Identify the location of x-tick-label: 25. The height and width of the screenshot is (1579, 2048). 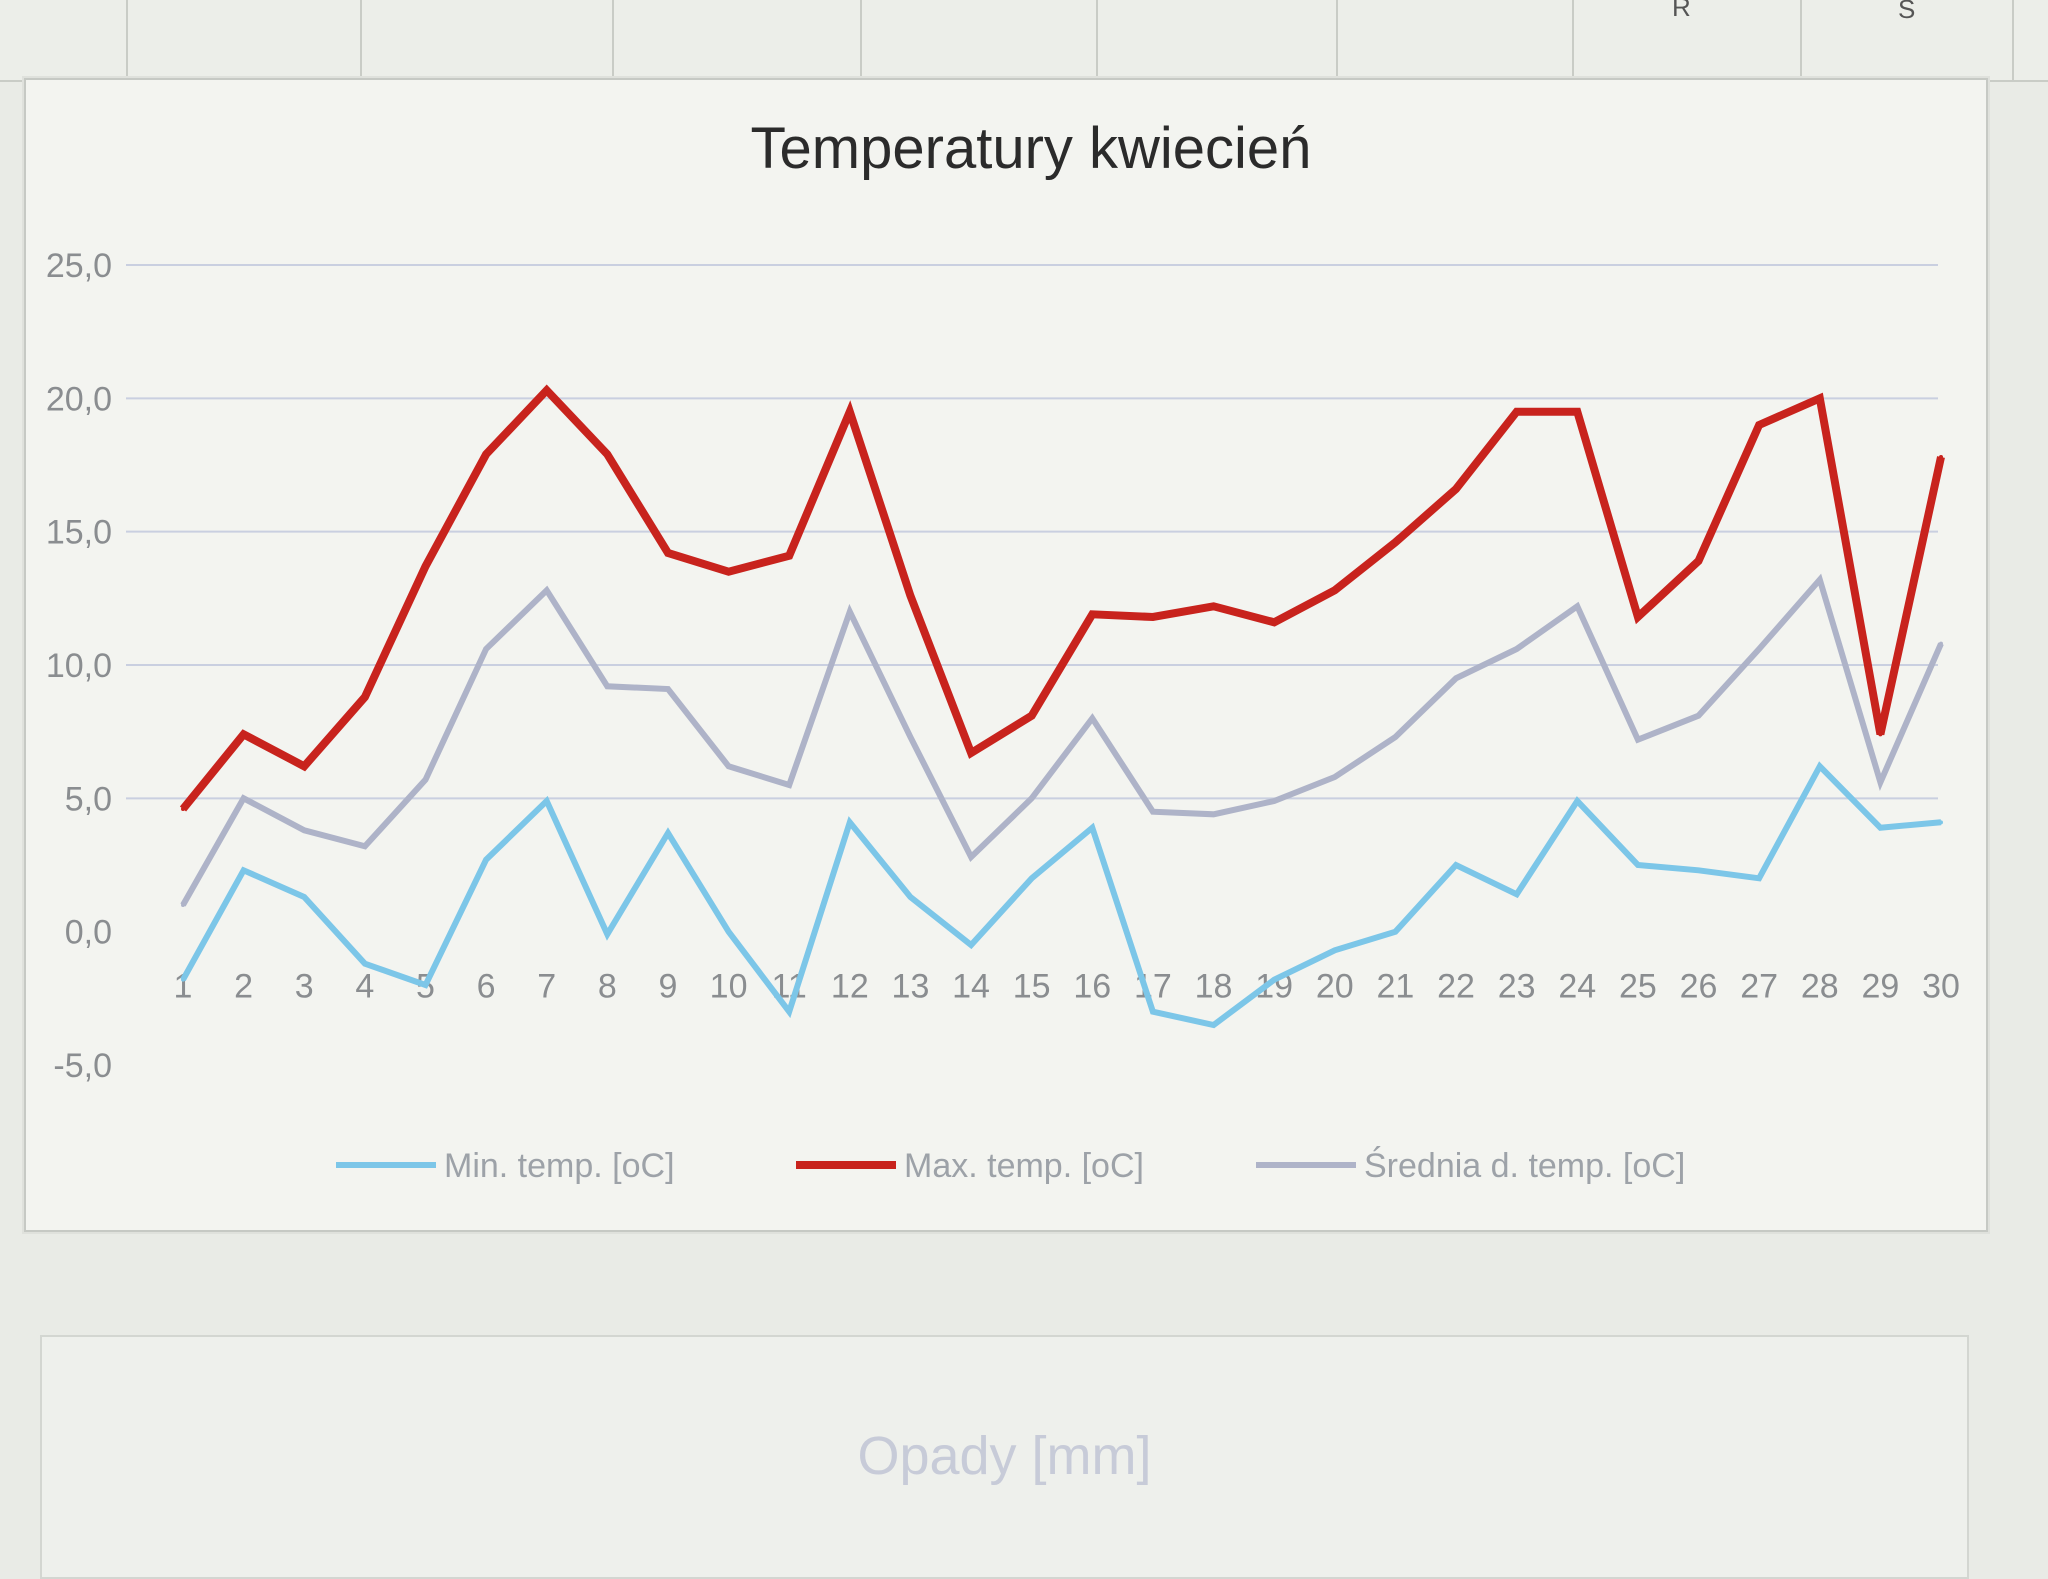
(1638, 987).